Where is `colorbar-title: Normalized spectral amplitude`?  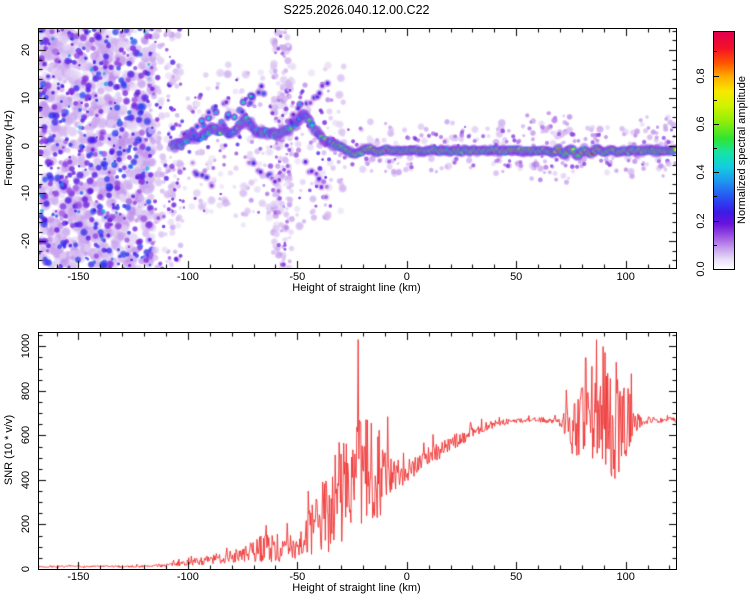
colorbar-title: Normalized spectral amplitude is located at coordinates (742, 150).